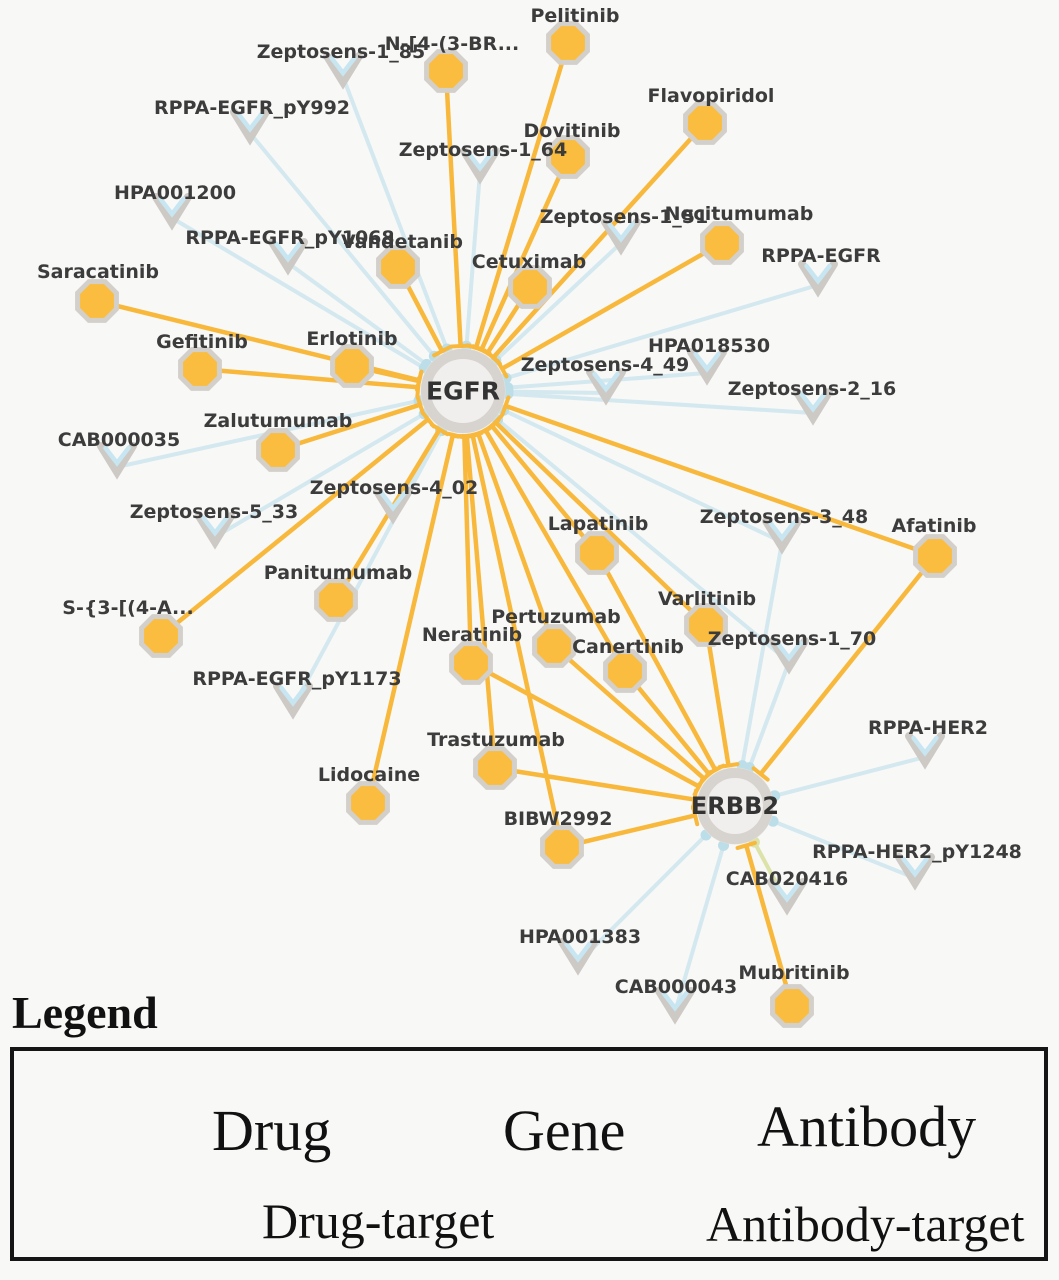 This screenshot has width=1059, height=1280. I want to click on node-label-bibw2992: BIBW2992, so click(558, 819).